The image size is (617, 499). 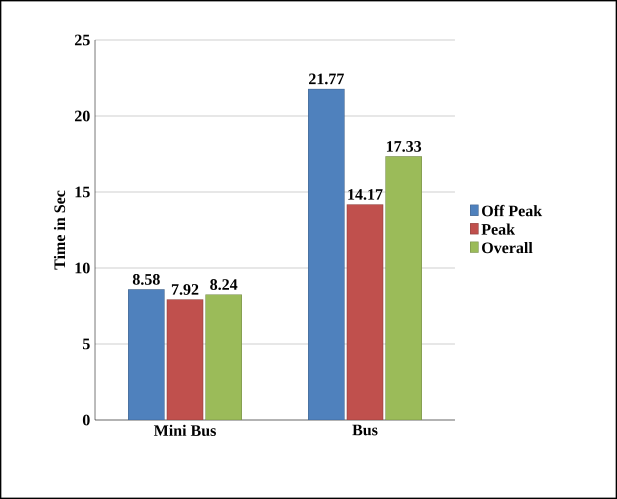 I want to click on y-axis-title: Time in Sec, so click(x=60, y=230).